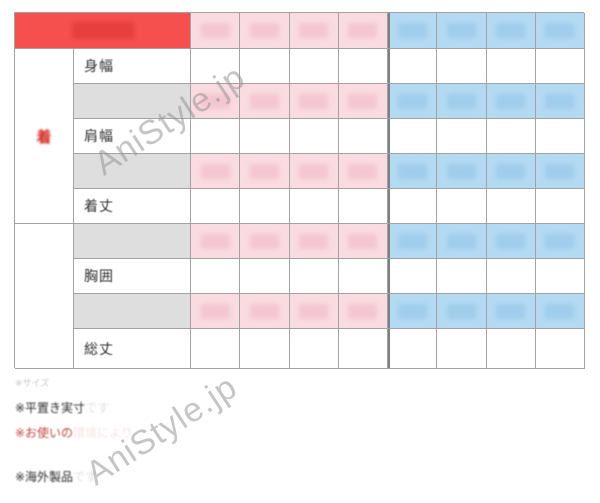 This screenshot has width=600, height=503. Describe the element at coordinates (132, 66) in the screenshot. I see `measurement-label-cell: 身幅` at that location.